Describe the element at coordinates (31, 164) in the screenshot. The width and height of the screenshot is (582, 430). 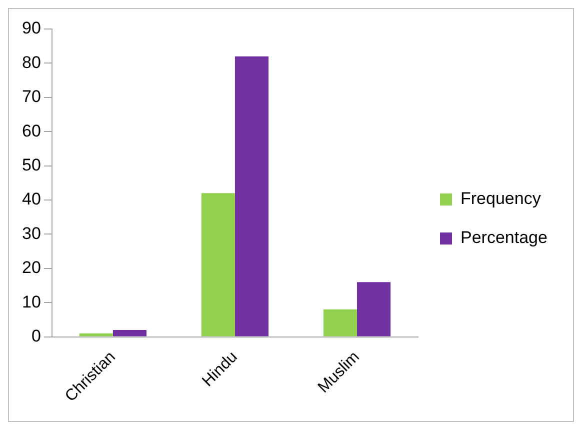
I see `y-tick-label: 50` at that location.